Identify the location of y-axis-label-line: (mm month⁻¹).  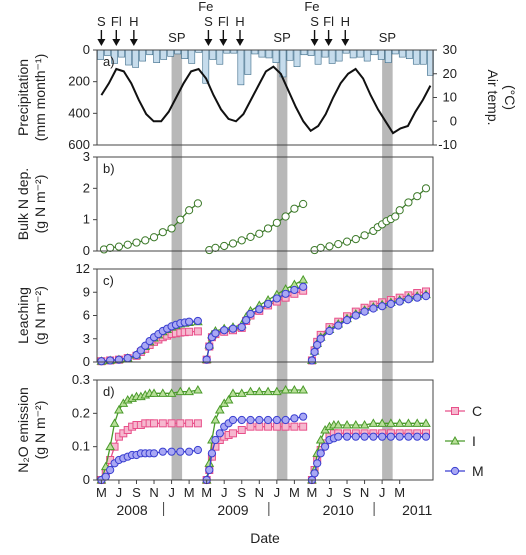
(40, 98).